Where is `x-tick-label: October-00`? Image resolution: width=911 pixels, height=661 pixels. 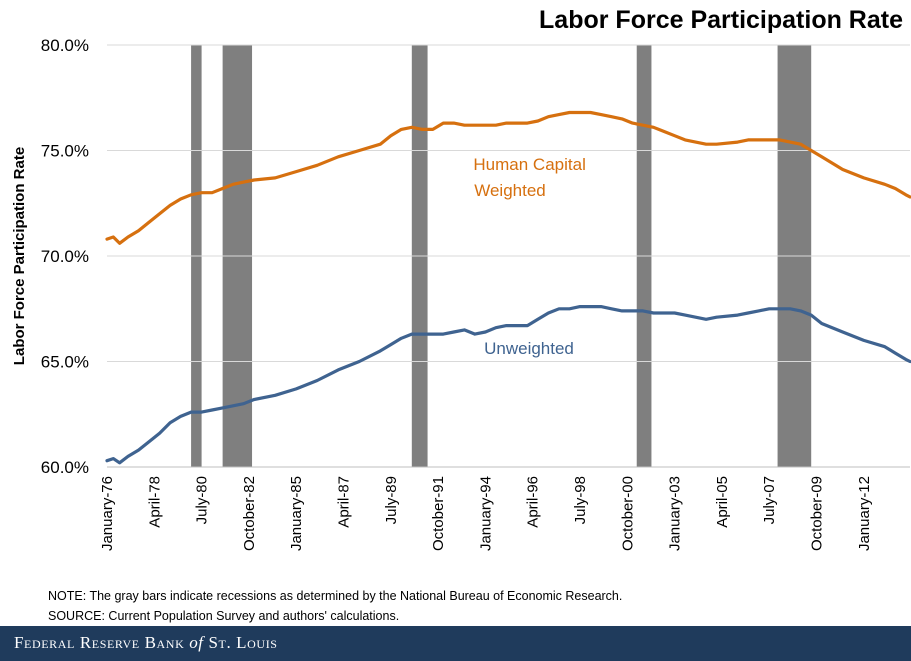
x-tick-label: October-00 is located at coordinates (627, 513).